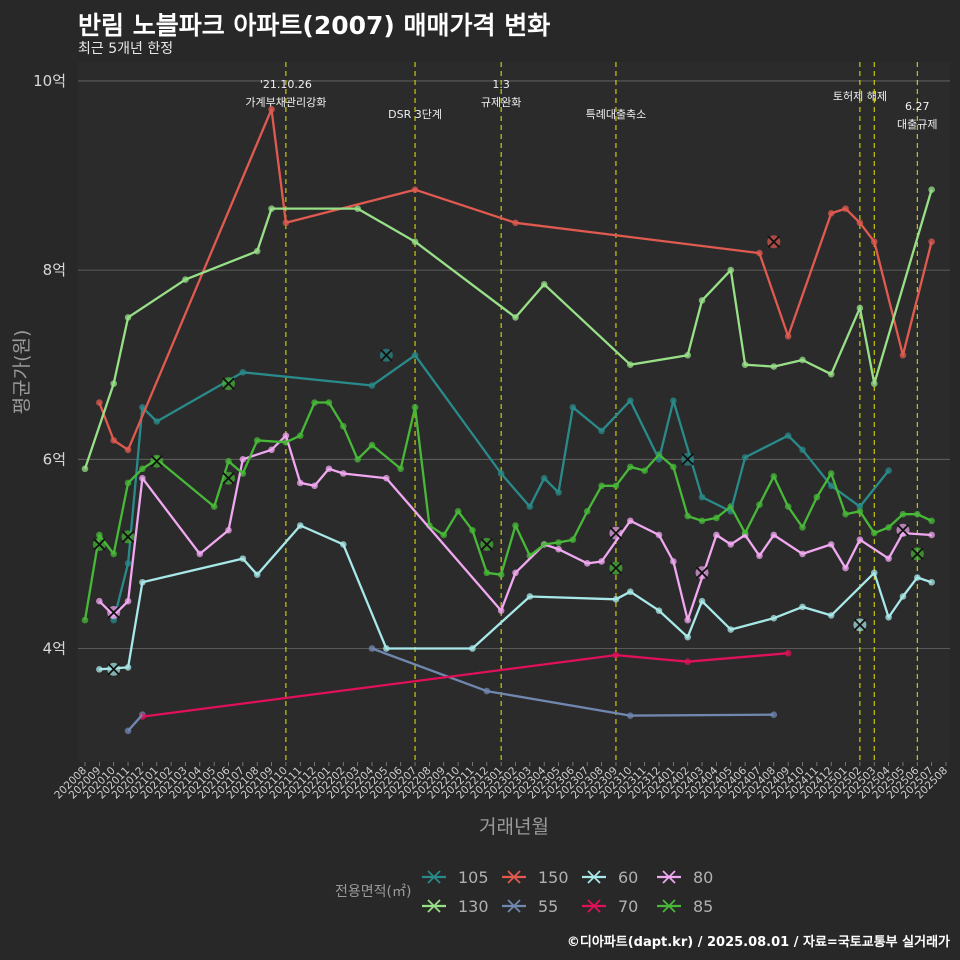 The width and height of the screenshot is (960, 960). What do you see at coordinates (501, 84) in the screenshot?
I see `policy-event-label: 1.3` at bounding box center [501, 84].